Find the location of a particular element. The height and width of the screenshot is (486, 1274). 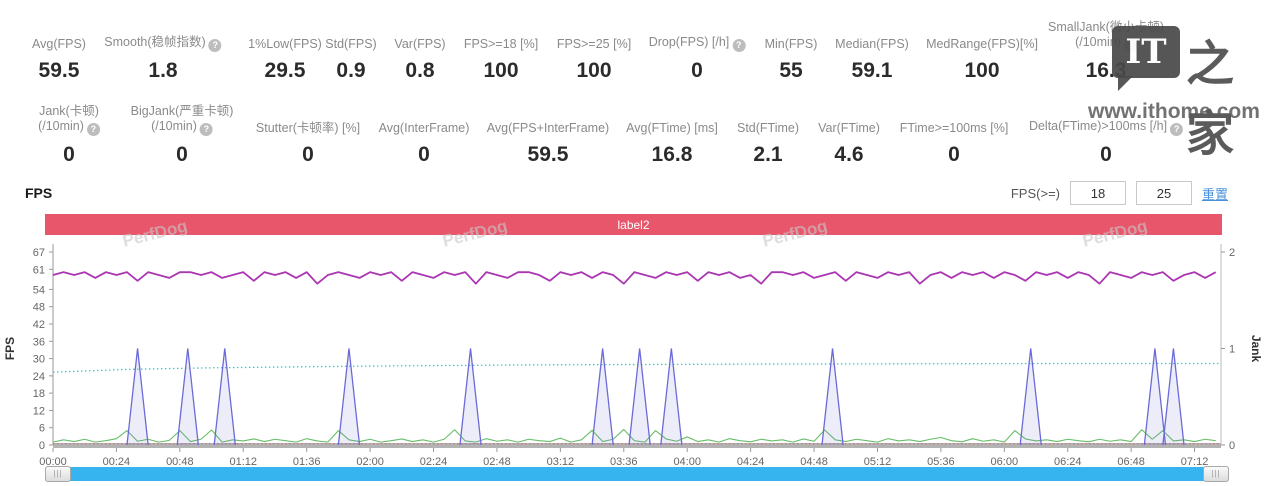

stat-value: 0.8 is located at coordinates (420, 70).